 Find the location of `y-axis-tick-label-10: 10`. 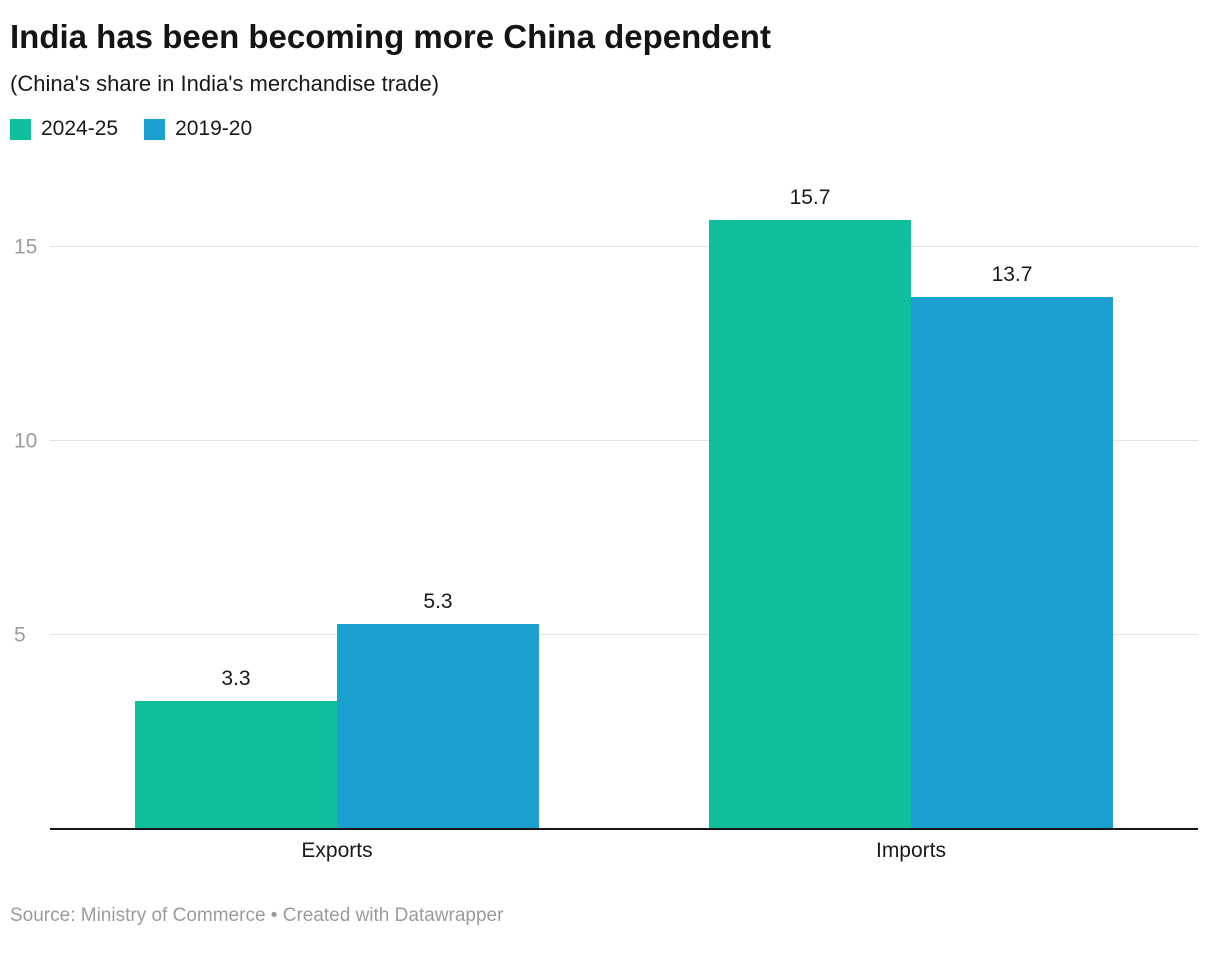

y-axis-tick-label-10: 10 is located at coordinates (26, 441).